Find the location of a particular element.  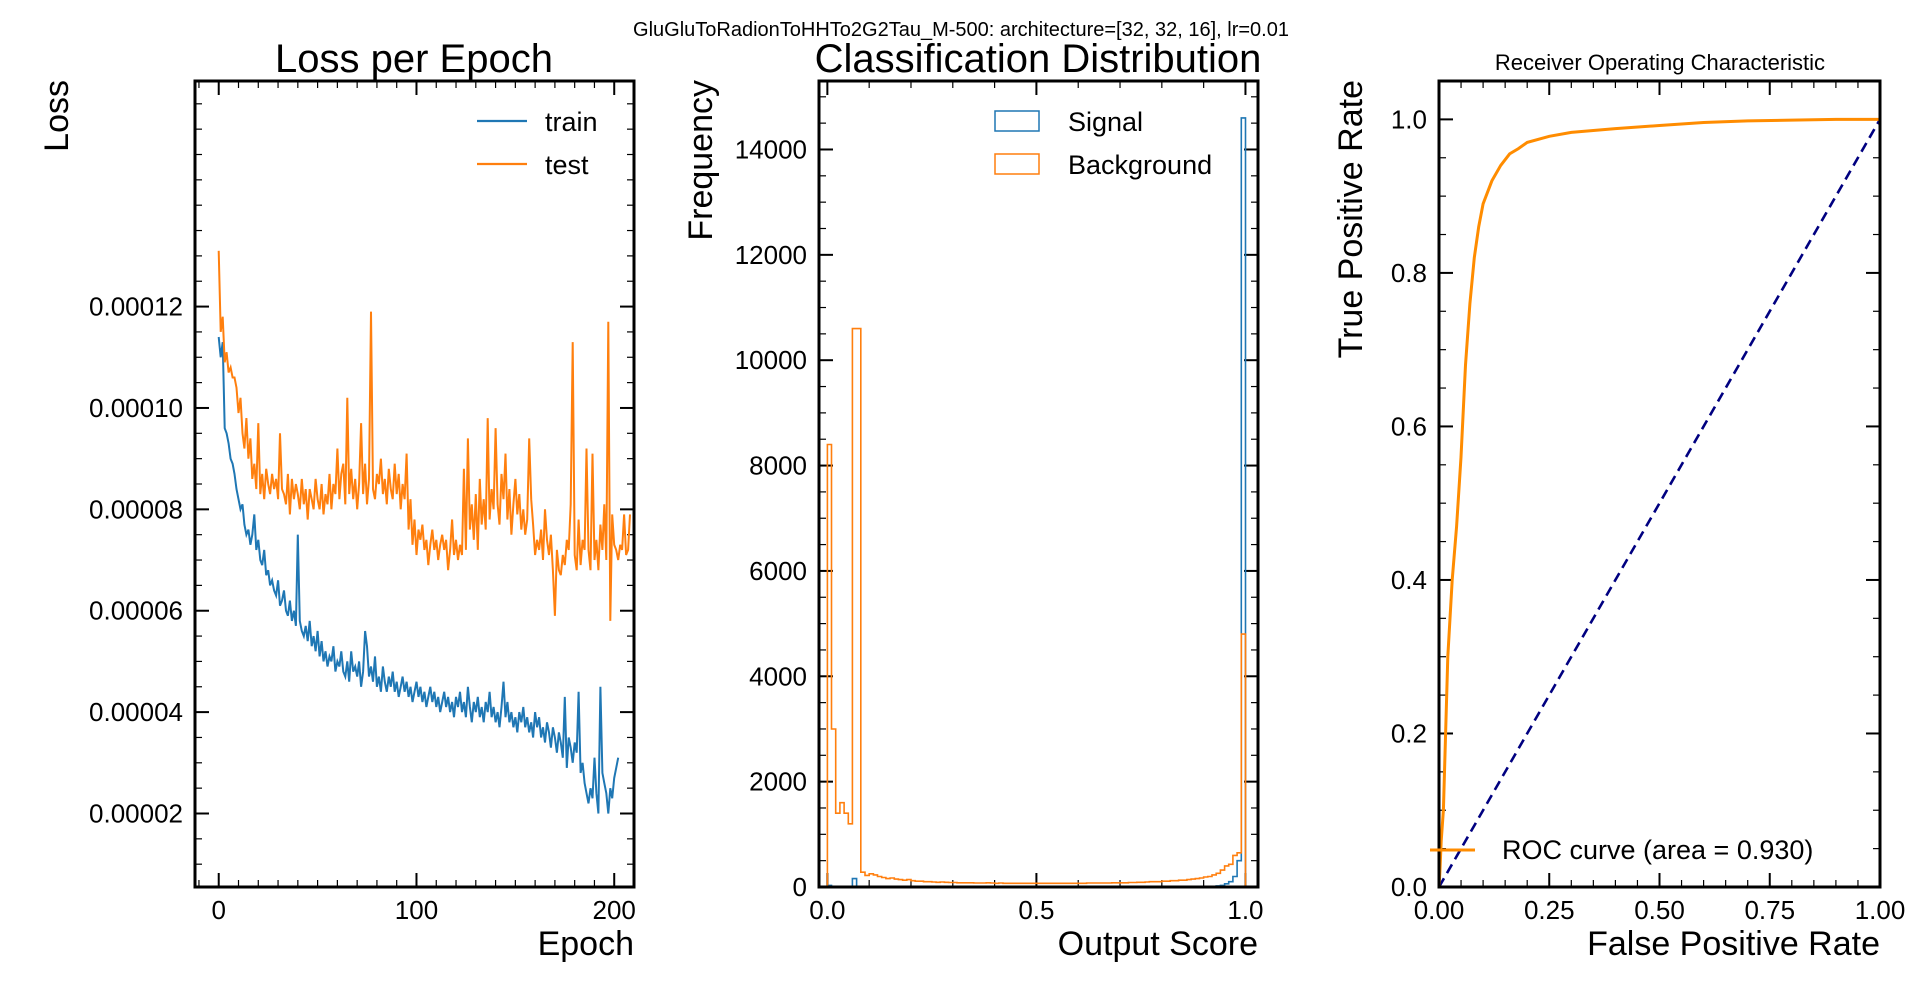

y-tick-label: 0 is located at coordinates (800, 887).